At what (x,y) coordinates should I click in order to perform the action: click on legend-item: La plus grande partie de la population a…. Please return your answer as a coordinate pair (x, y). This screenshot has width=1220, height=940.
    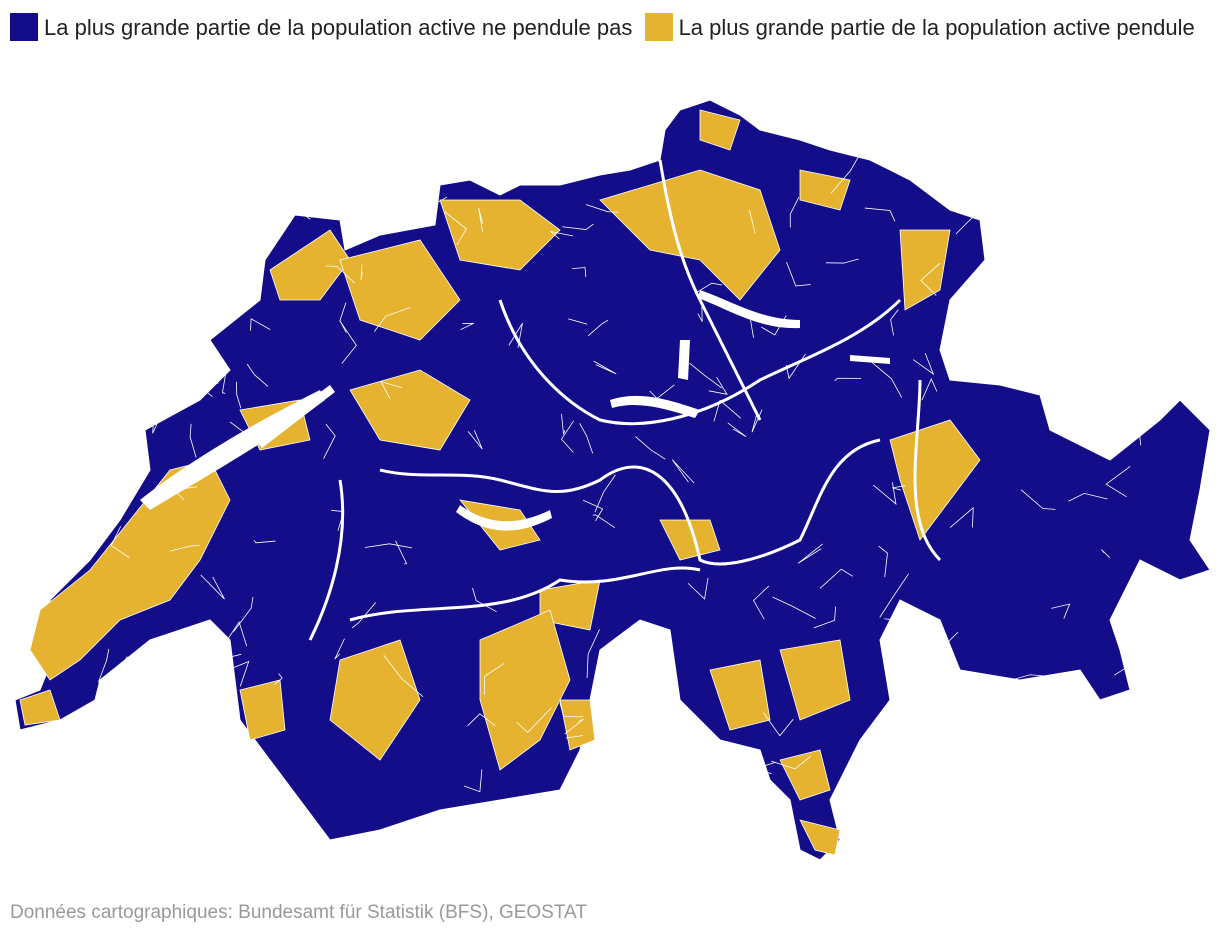
    Looking at the image, I should click on (919, 27).